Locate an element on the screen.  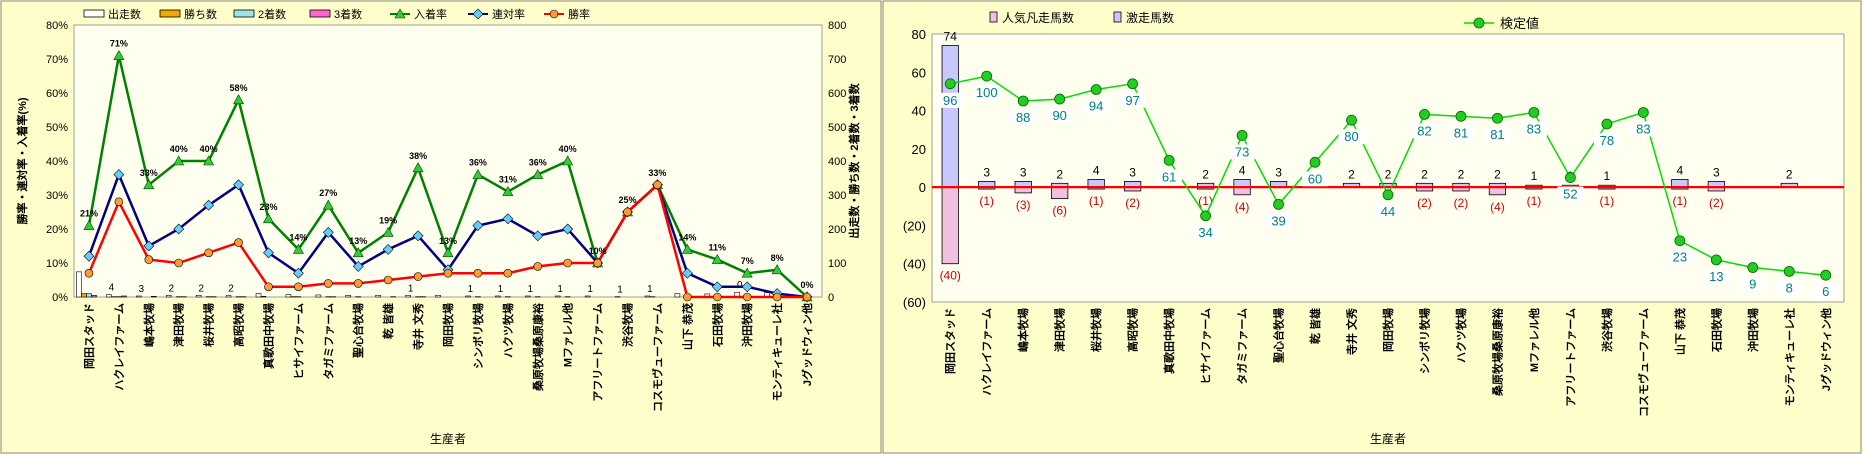
legend-label: 検定値 is located at coordinates (1519, 23).